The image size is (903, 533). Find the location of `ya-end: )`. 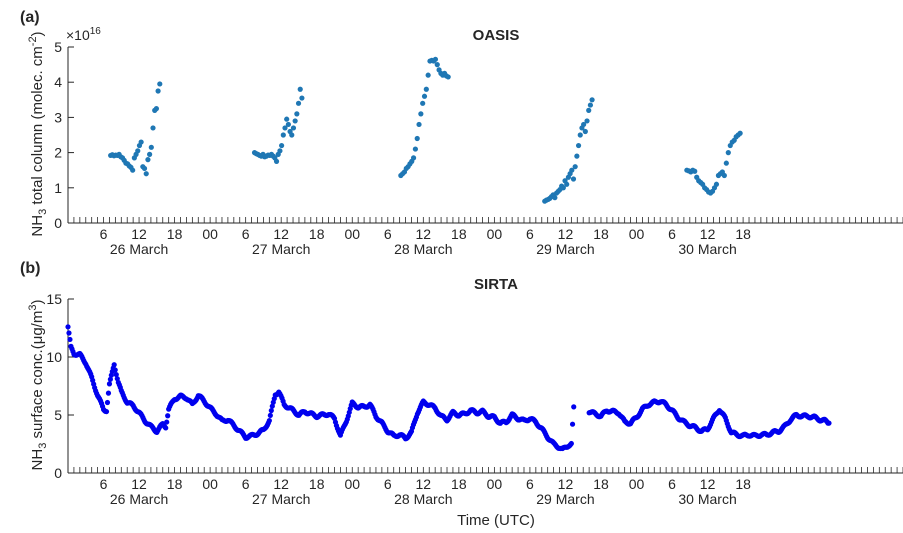

ya-end: ) is located at coordinates (37, 33).